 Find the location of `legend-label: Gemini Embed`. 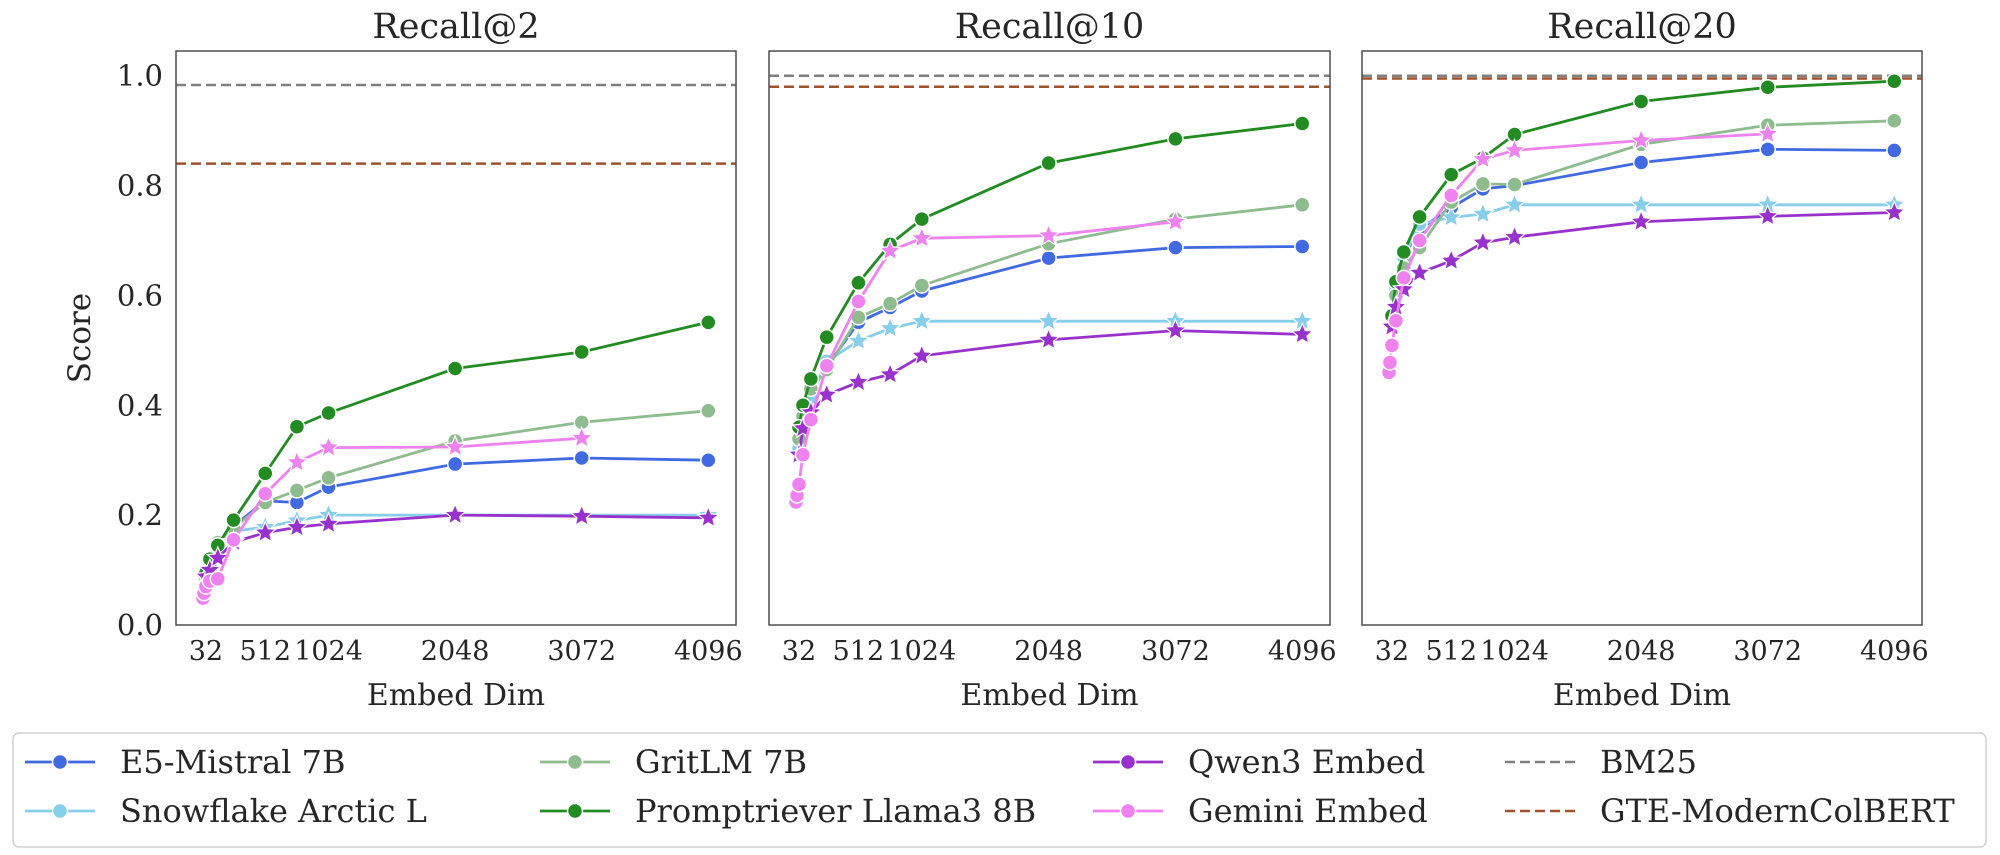

legend-label: Gemini Embed is located at coordinates (1308, 811).